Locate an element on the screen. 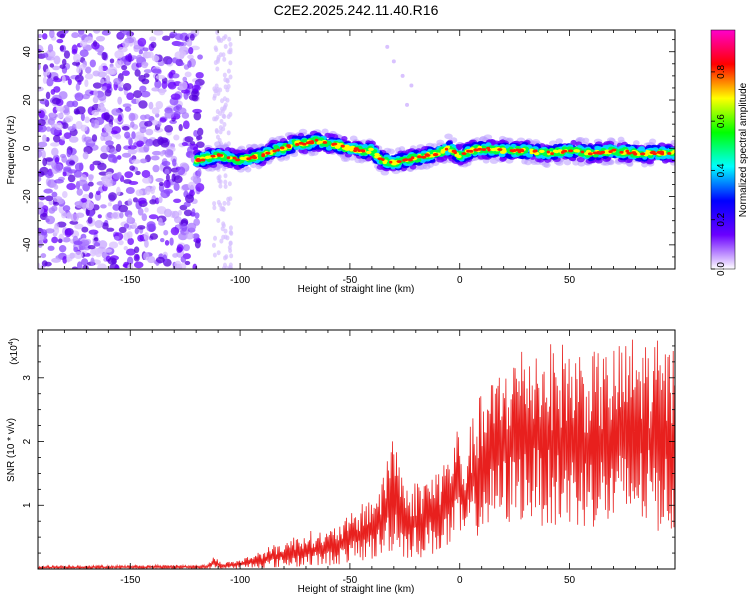  spectrogram-y-tick-label: 40 is located at coordinates (27, 52).